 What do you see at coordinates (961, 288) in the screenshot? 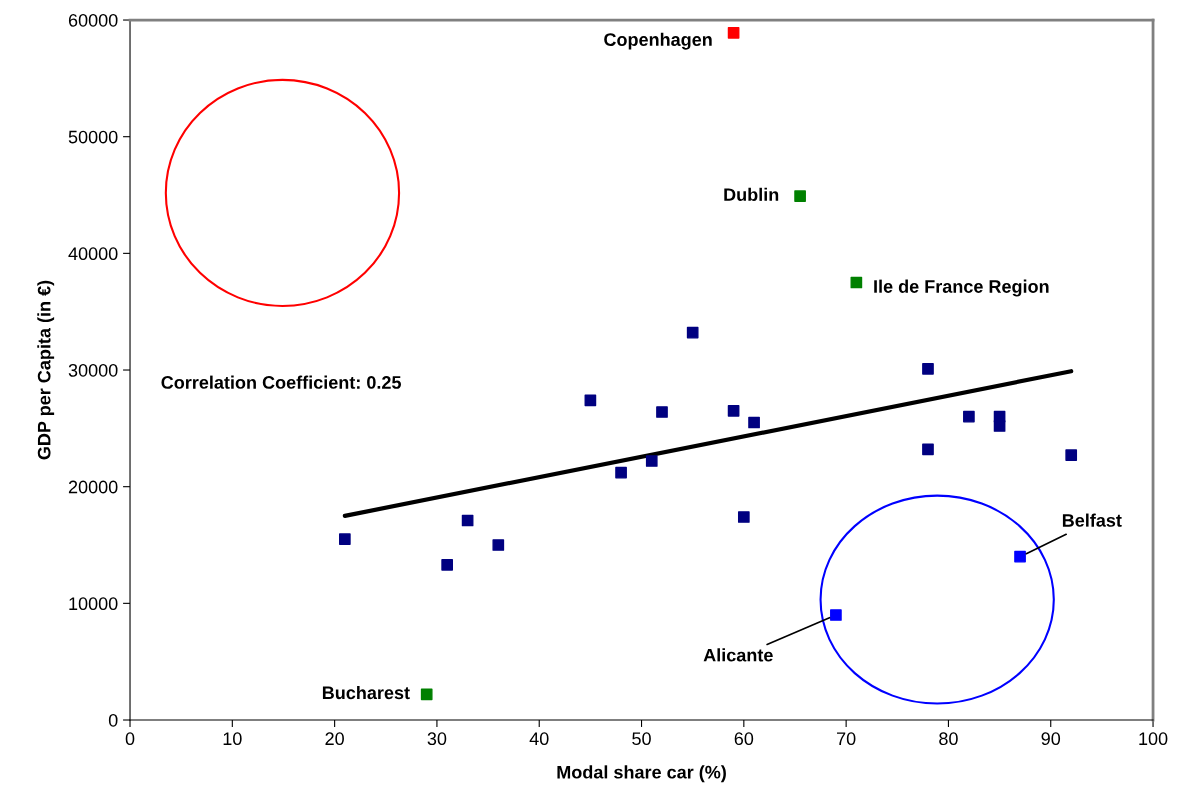
I see `annotation: Ile de France Region` at bounding box center [961, 288].